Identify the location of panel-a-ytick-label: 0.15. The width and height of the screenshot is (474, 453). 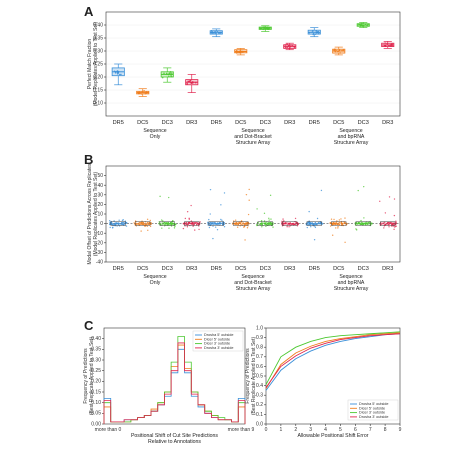
(98, 91).